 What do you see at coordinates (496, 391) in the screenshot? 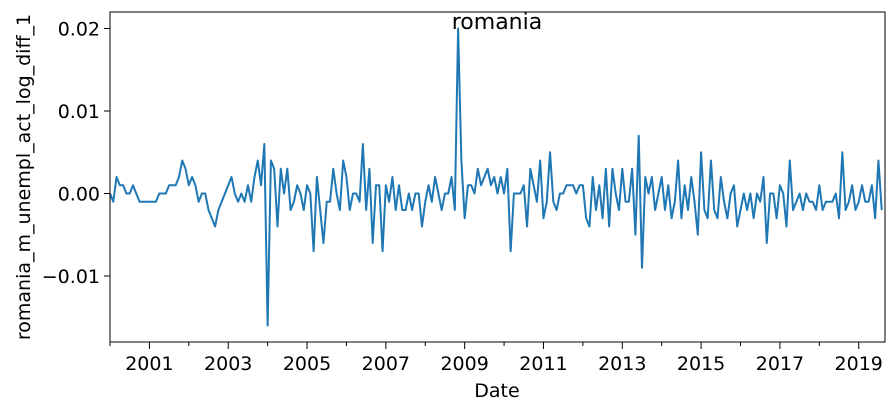
I see `x-axis-label: Date` at bounding box center [496, 391].